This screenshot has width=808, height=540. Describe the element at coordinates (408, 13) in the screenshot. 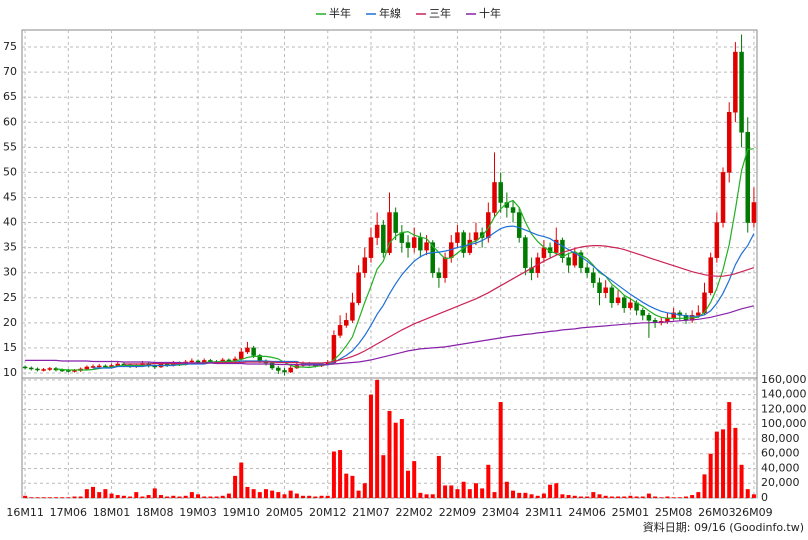

I see `legend: 半年 年線 三年 十年` at that location.